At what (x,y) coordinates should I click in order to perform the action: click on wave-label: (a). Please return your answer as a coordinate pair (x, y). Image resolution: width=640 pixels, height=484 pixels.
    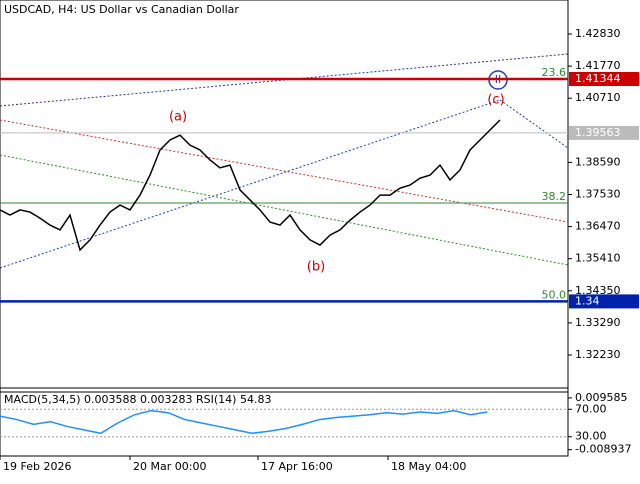
    Looking at the image, I should click on (178, 117).